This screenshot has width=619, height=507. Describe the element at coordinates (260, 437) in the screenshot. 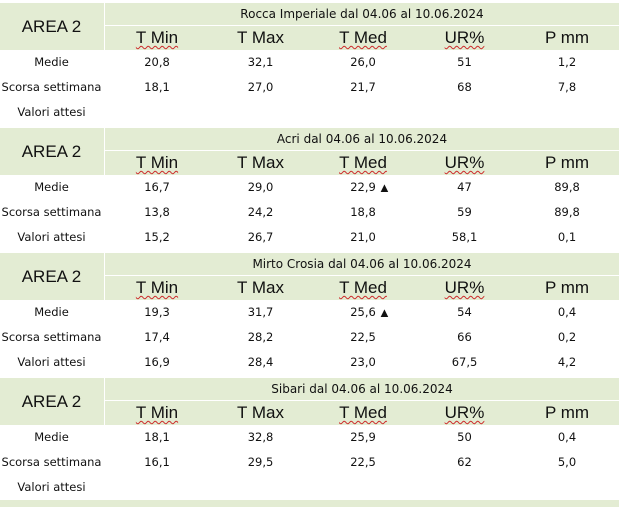

I see `value-t-max: 32,8` at that location.